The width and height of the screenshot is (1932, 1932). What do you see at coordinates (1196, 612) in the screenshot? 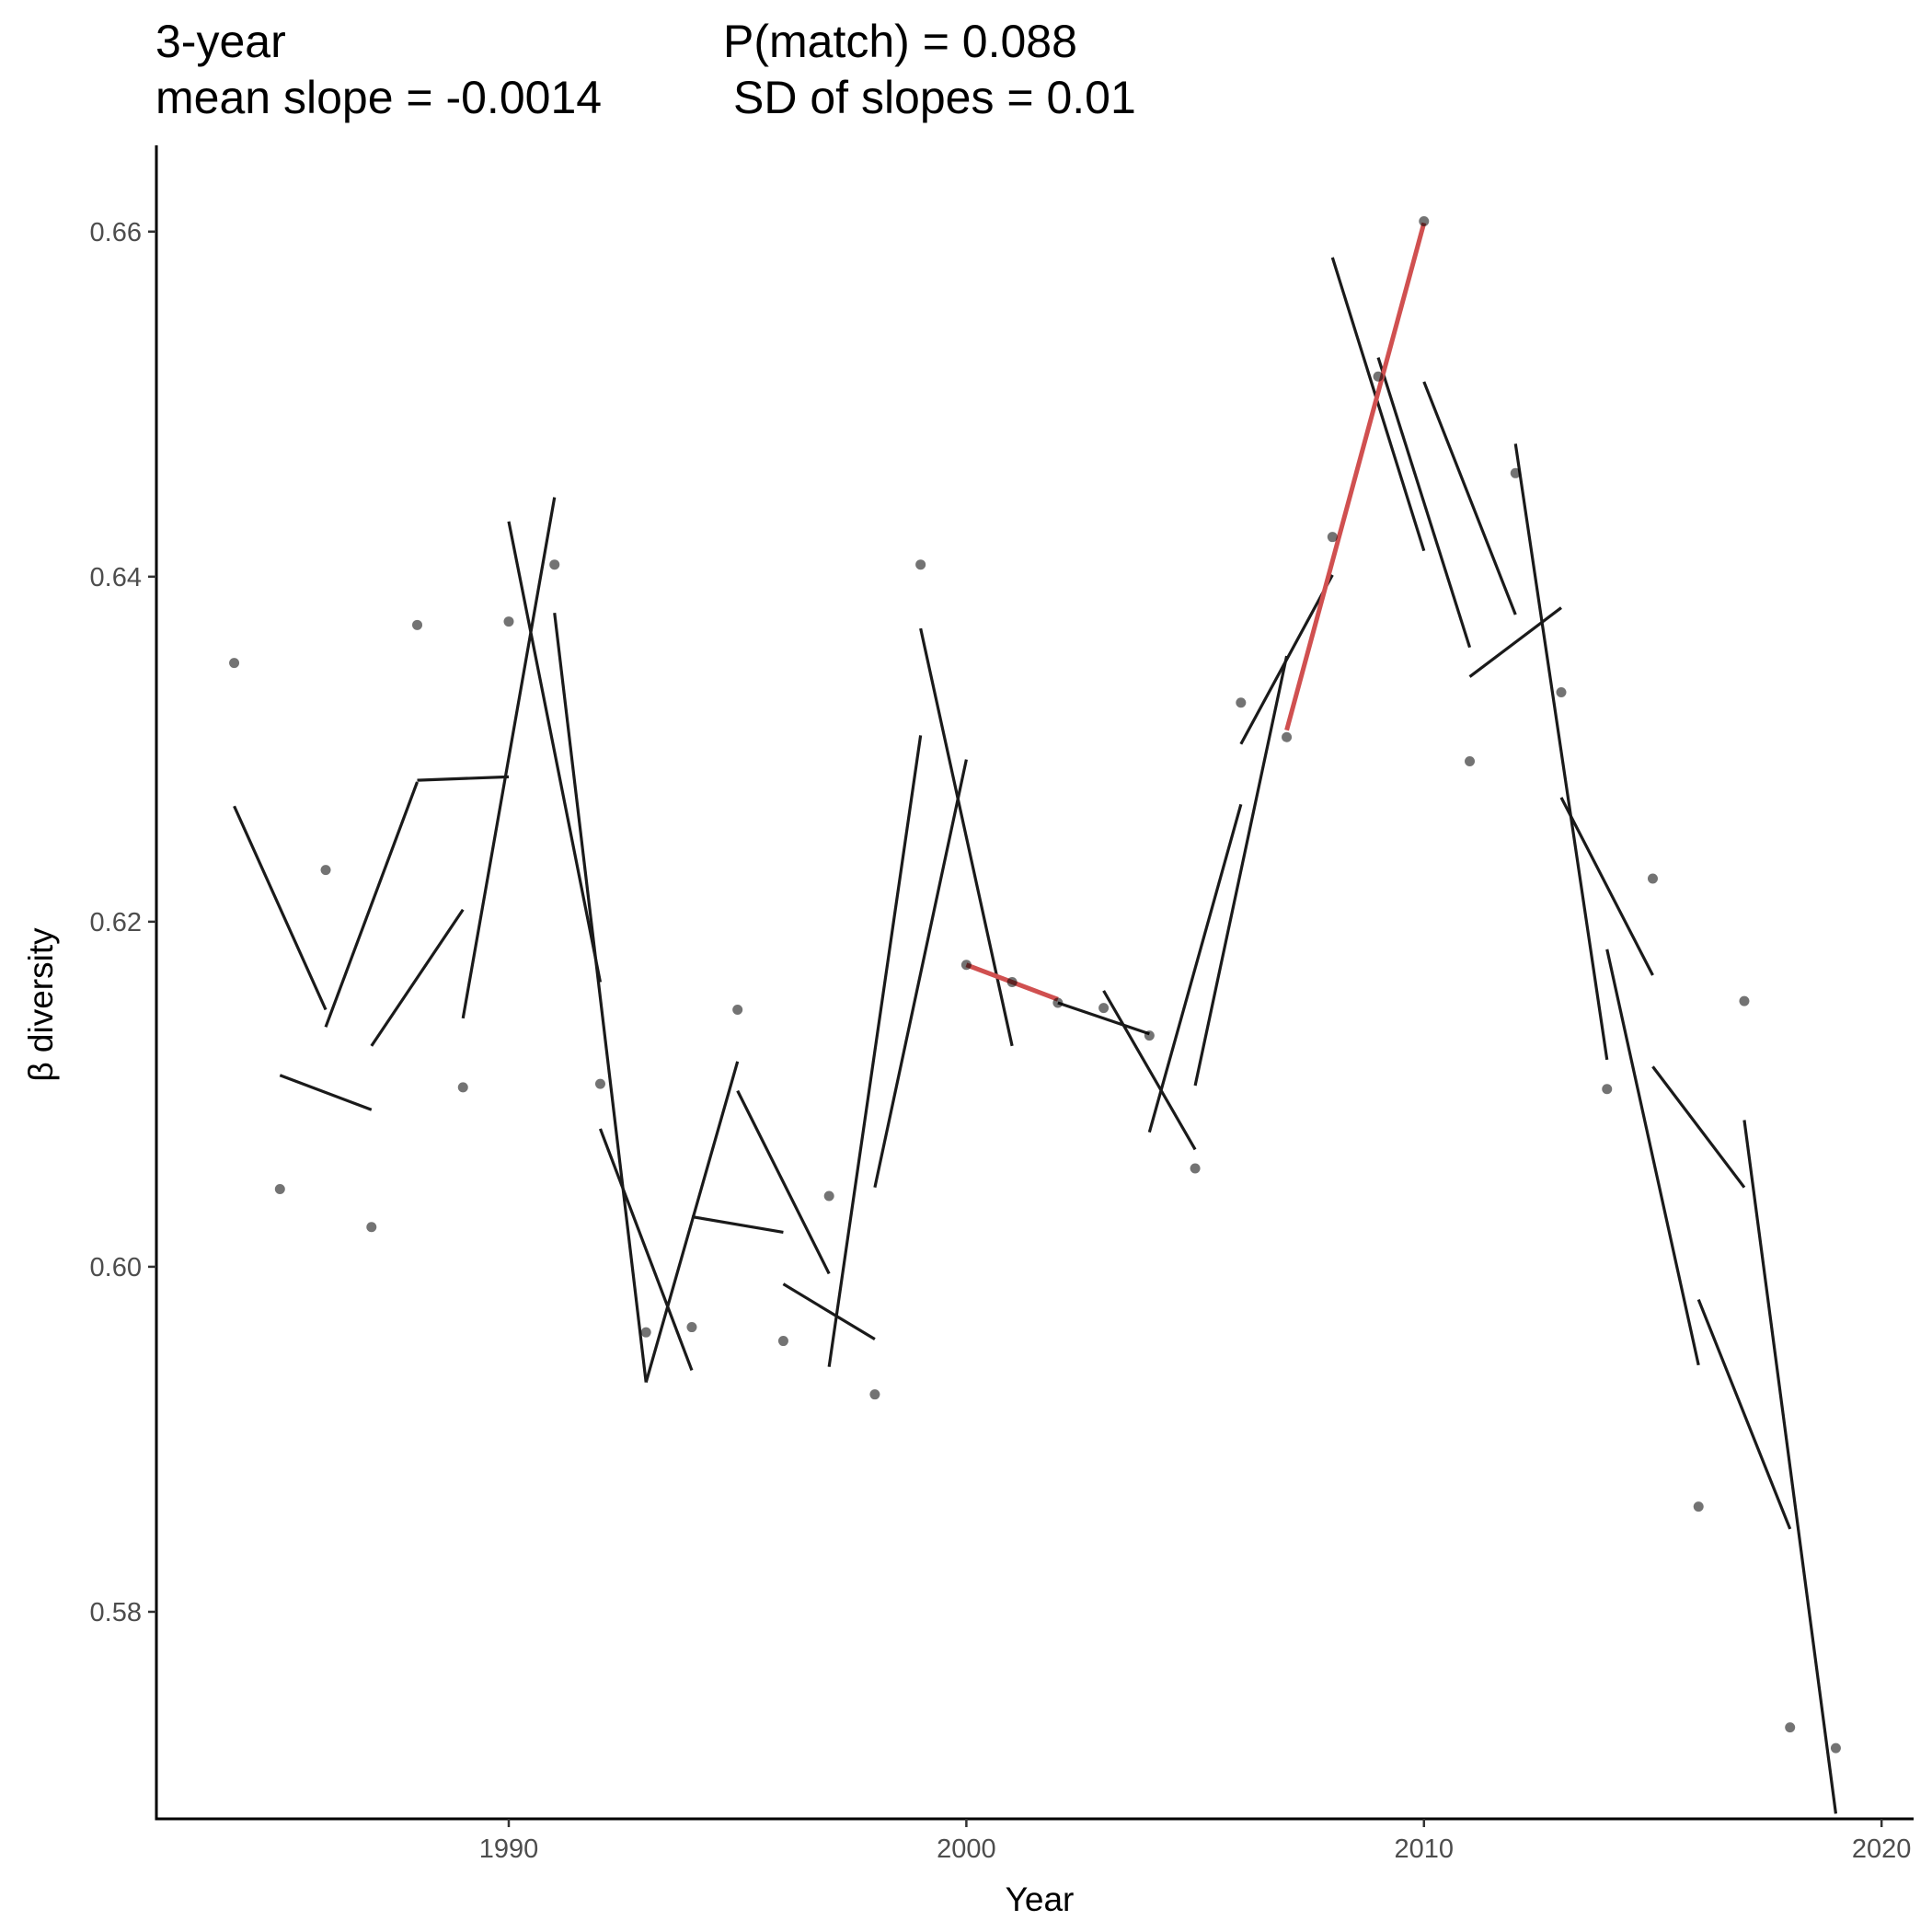
I see `highlighted-slope-segments` at bounding box center [1196, 612].